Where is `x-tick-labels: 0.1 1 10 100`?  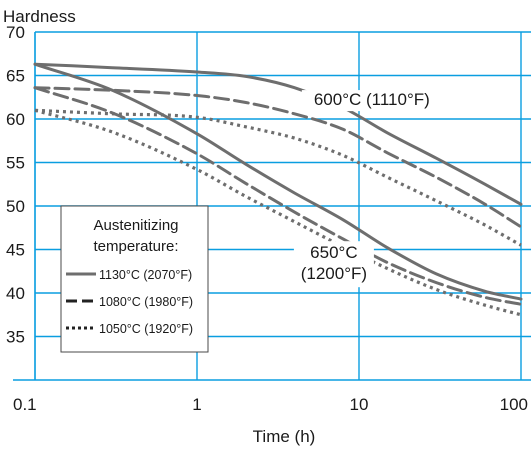
x-tick-labels: 0.1 1 10 100 is located at coordinates (270, 404).